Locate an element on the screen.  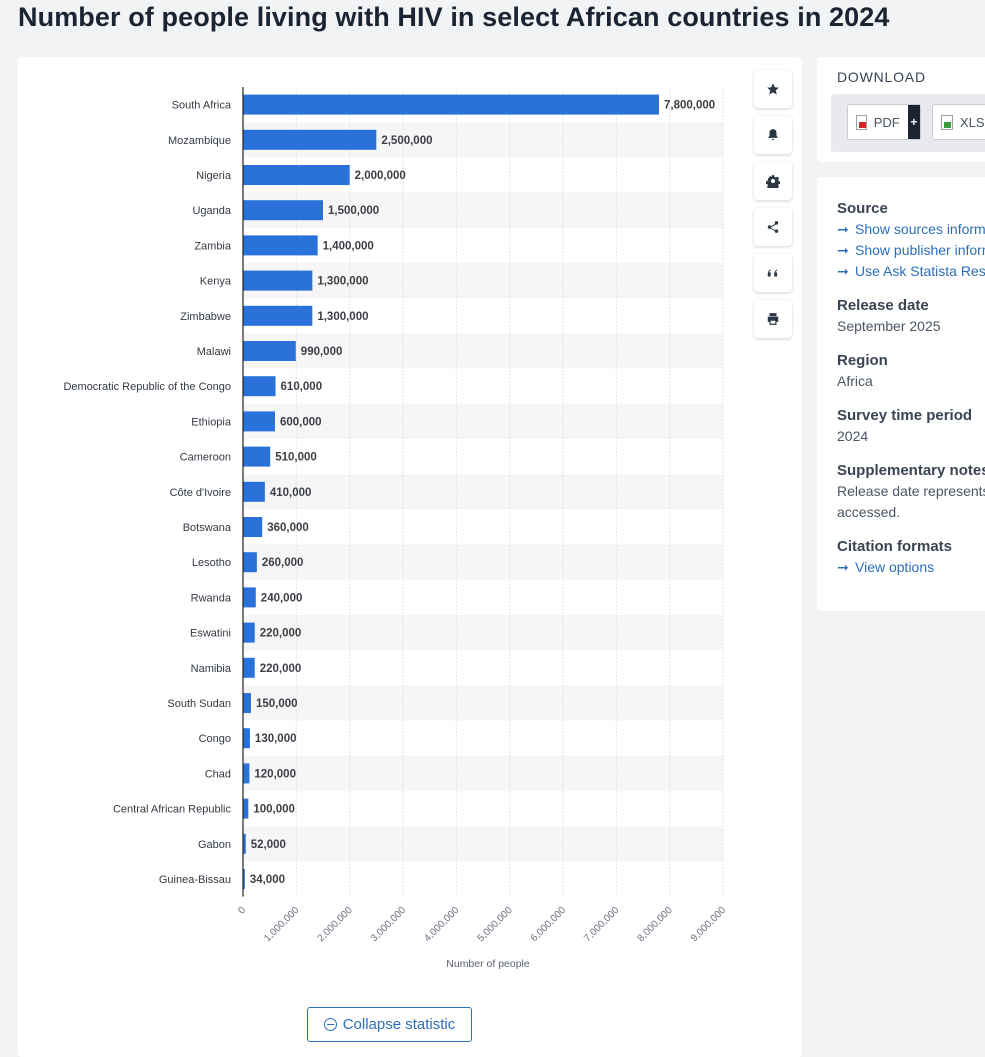
category-label: Ethiopia is located at coordinates (211, 422).